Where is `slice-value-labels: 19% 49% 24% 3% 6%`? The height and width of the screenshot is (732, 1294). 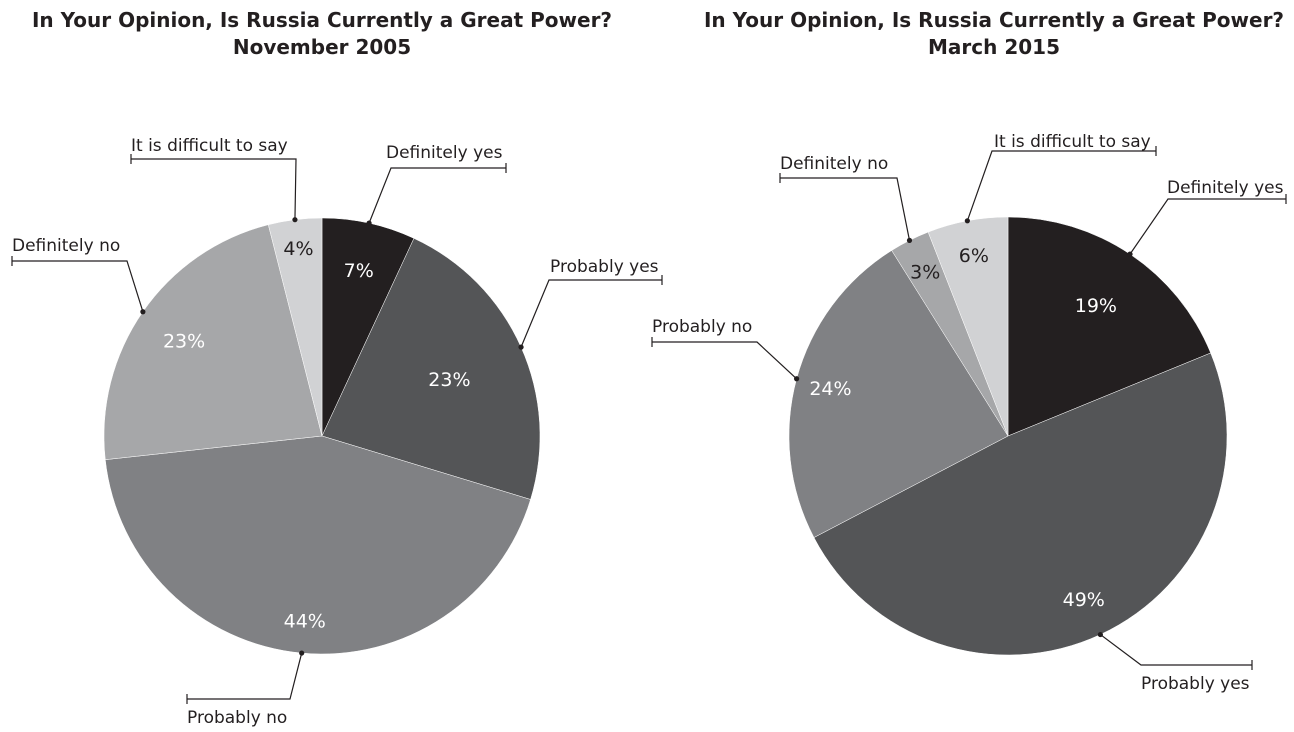
slice-value-labels: 19% 49% 24% 3% 6% is located at coordinates (963, 428).